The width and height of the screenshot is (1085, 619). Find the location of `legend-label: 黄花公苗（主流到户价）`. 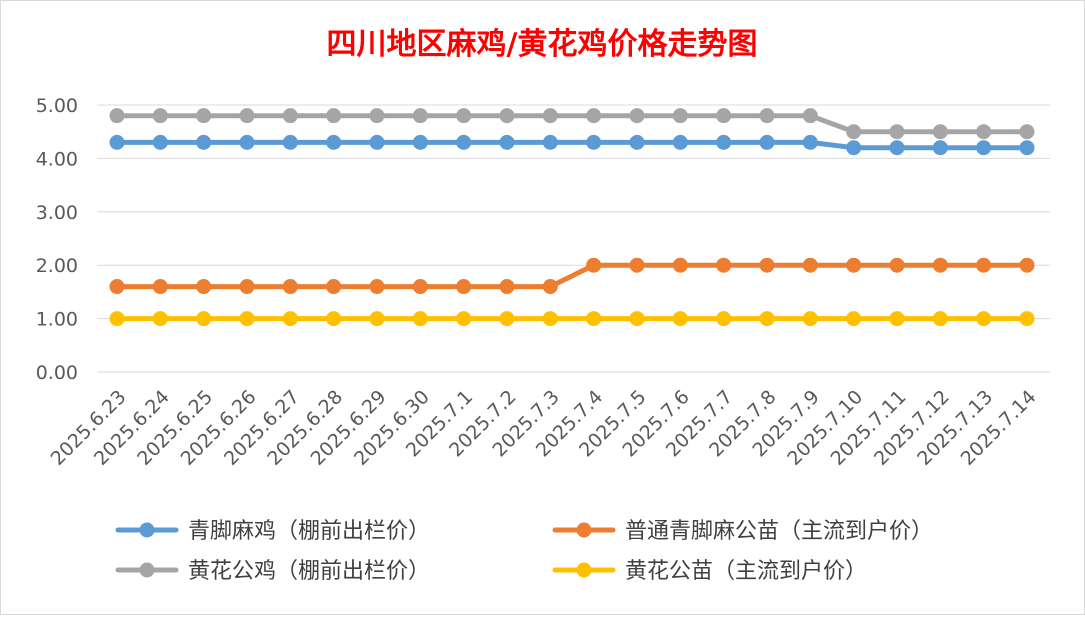

legend-label: 黄花公苗（主流到户价） is located at coordinates (746, 571).